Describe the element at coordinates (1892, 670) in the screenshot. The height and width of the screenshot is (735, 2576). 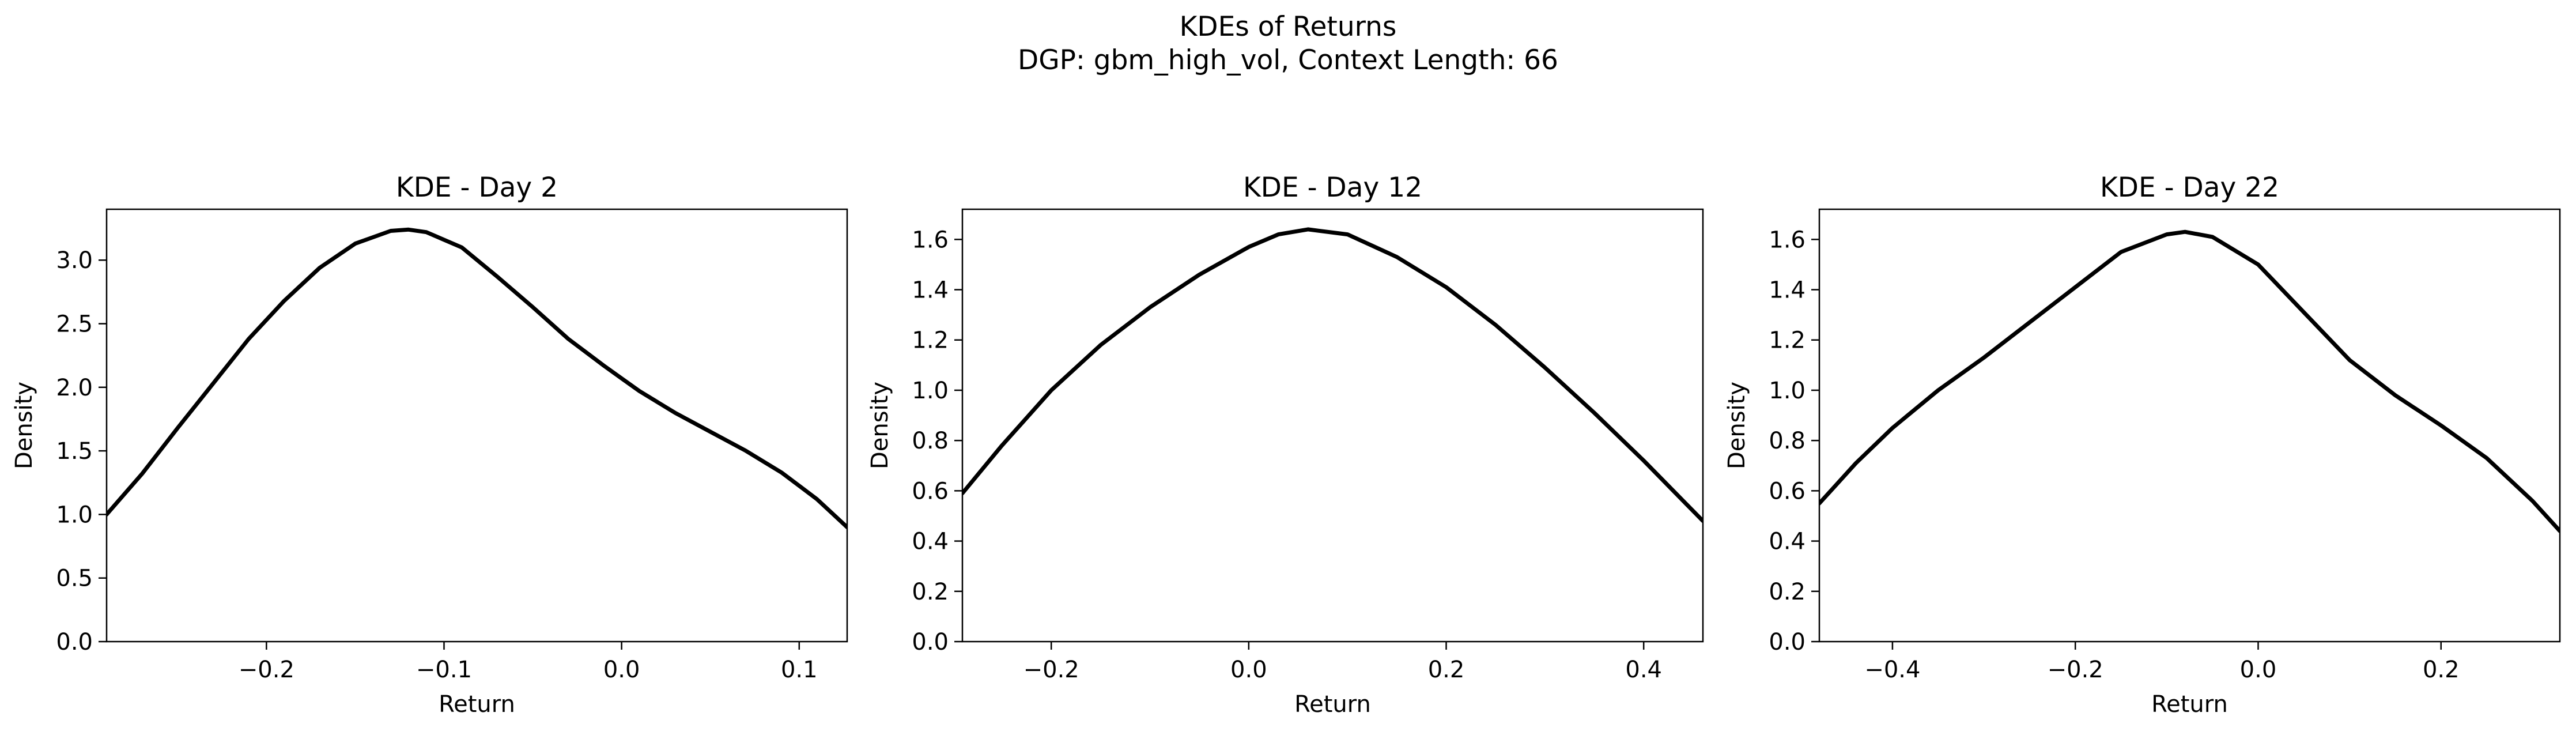
I see `x-tick-label: −0.4` at that location.